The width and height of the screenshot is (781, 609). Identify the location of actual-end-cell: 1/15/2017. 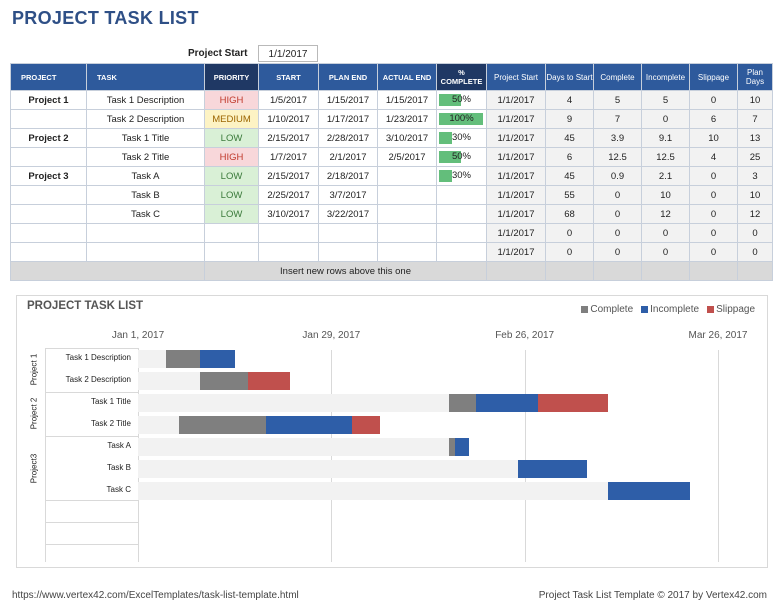
(407, 100).